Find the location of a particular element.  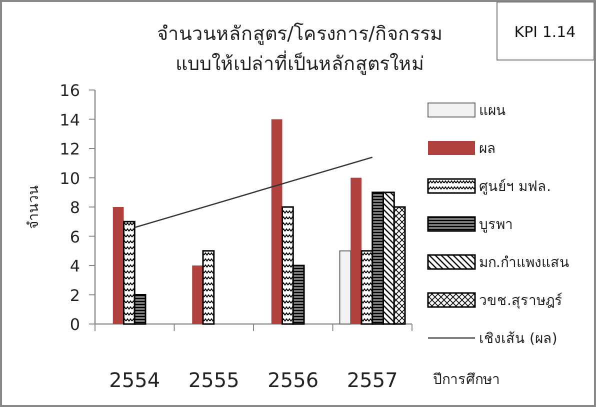

text: KPI 1.14 is located at coordinates (545, 32).